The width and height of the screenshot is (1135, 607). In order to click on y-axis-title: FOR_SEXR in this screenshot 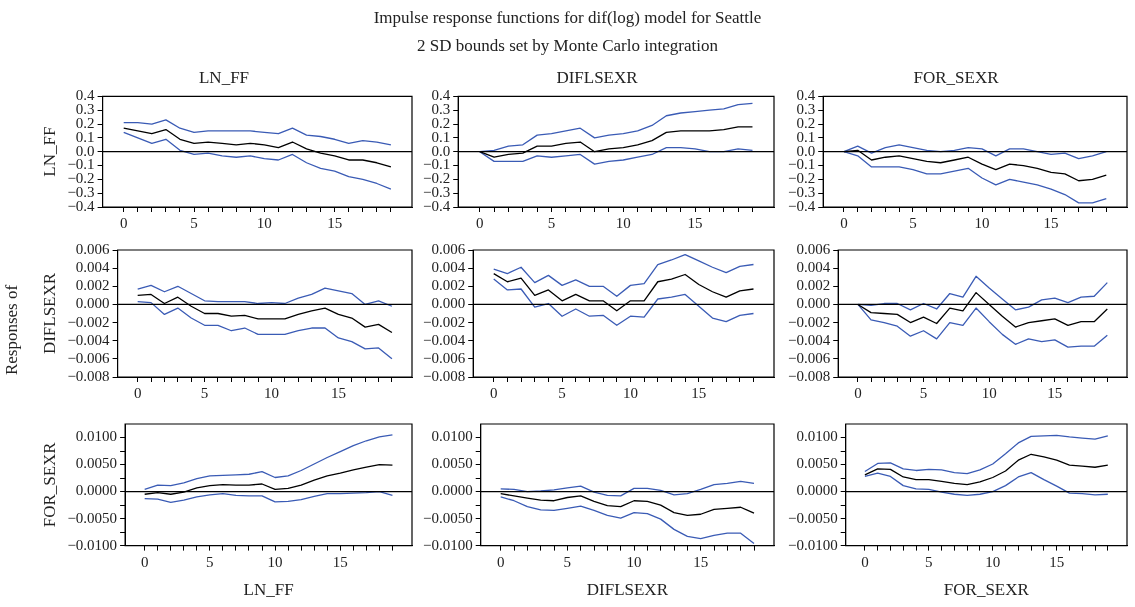, I will do `click(49, 484)`.